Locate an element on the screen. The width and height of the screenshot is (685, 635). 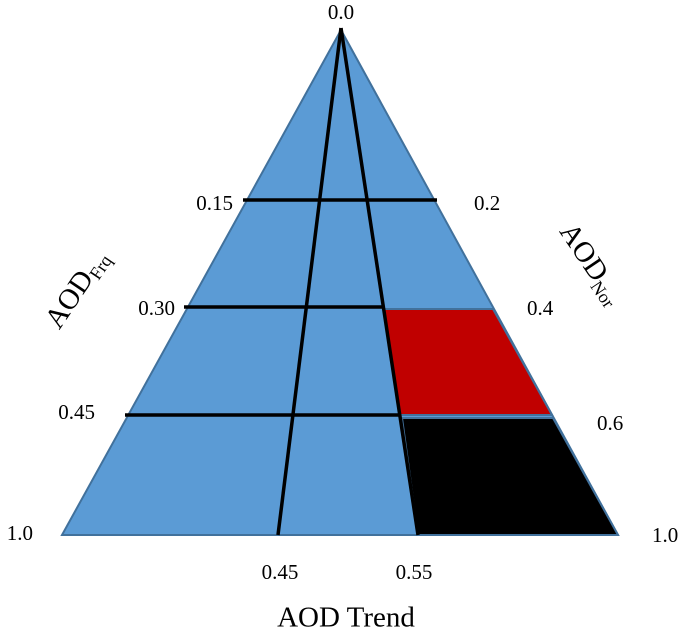
left-tick: 0.15 is located at coordinates (214, 203).